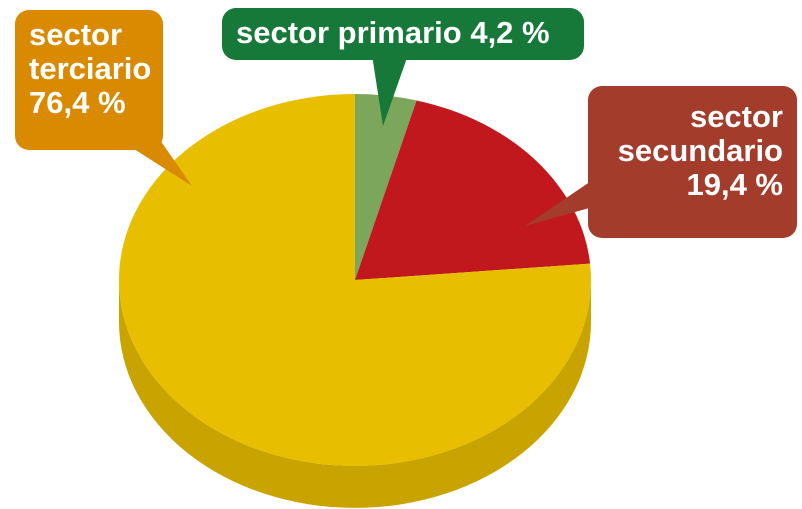 This screenshot has height=509, width=802. What do you see at coordinates (510, 32) in the screenshot?
I see `value-label: 4,2 %` at bounding box center [510, 32].